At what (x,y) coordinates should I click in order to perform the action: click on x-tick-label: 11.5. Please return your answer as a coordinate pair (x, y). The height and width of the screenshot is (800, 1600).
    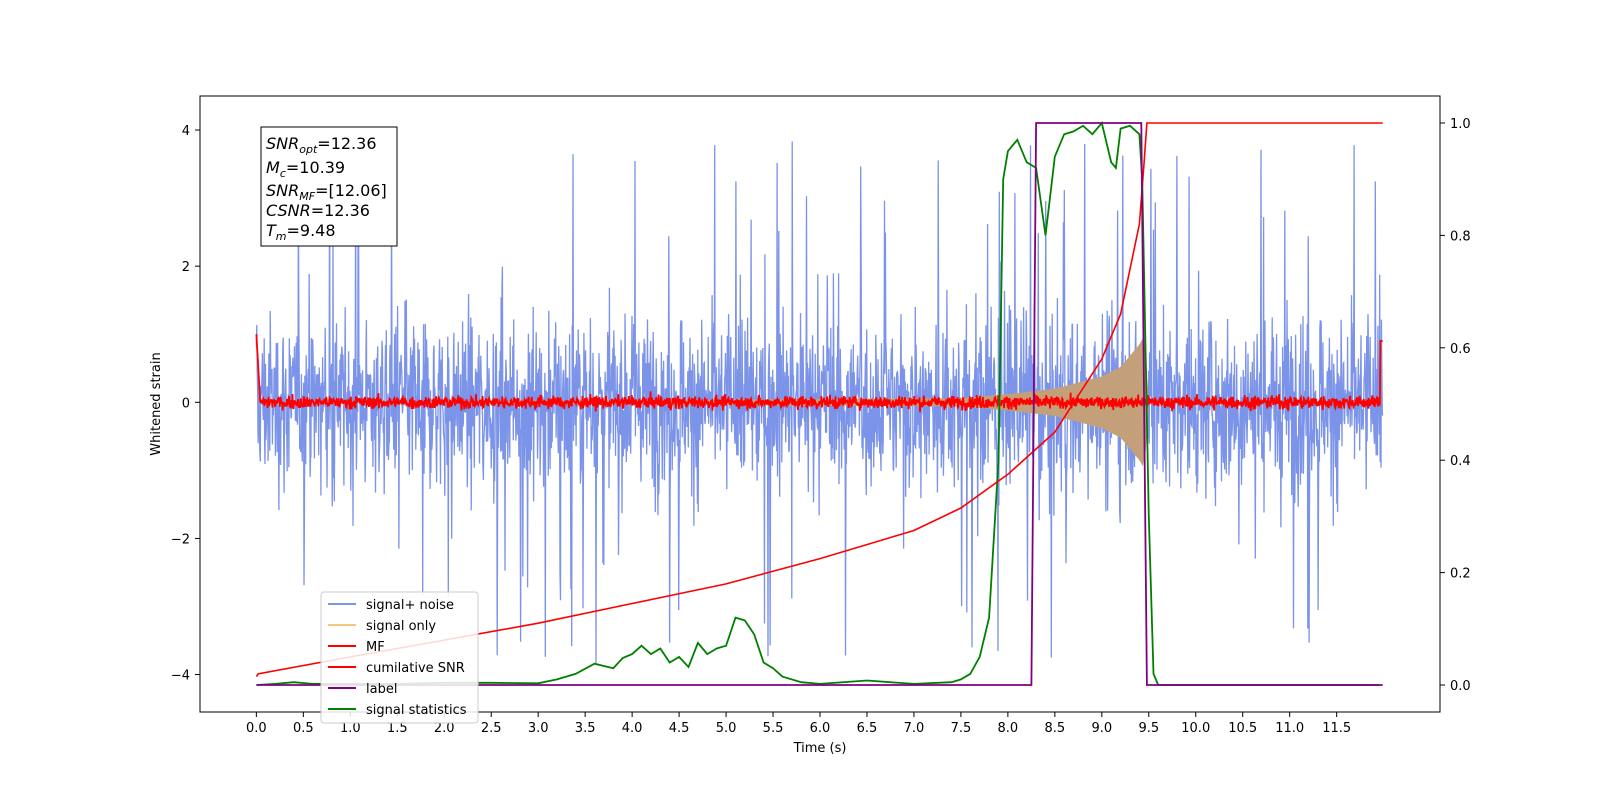
    Looking at the image, I should click on (1336, 728).